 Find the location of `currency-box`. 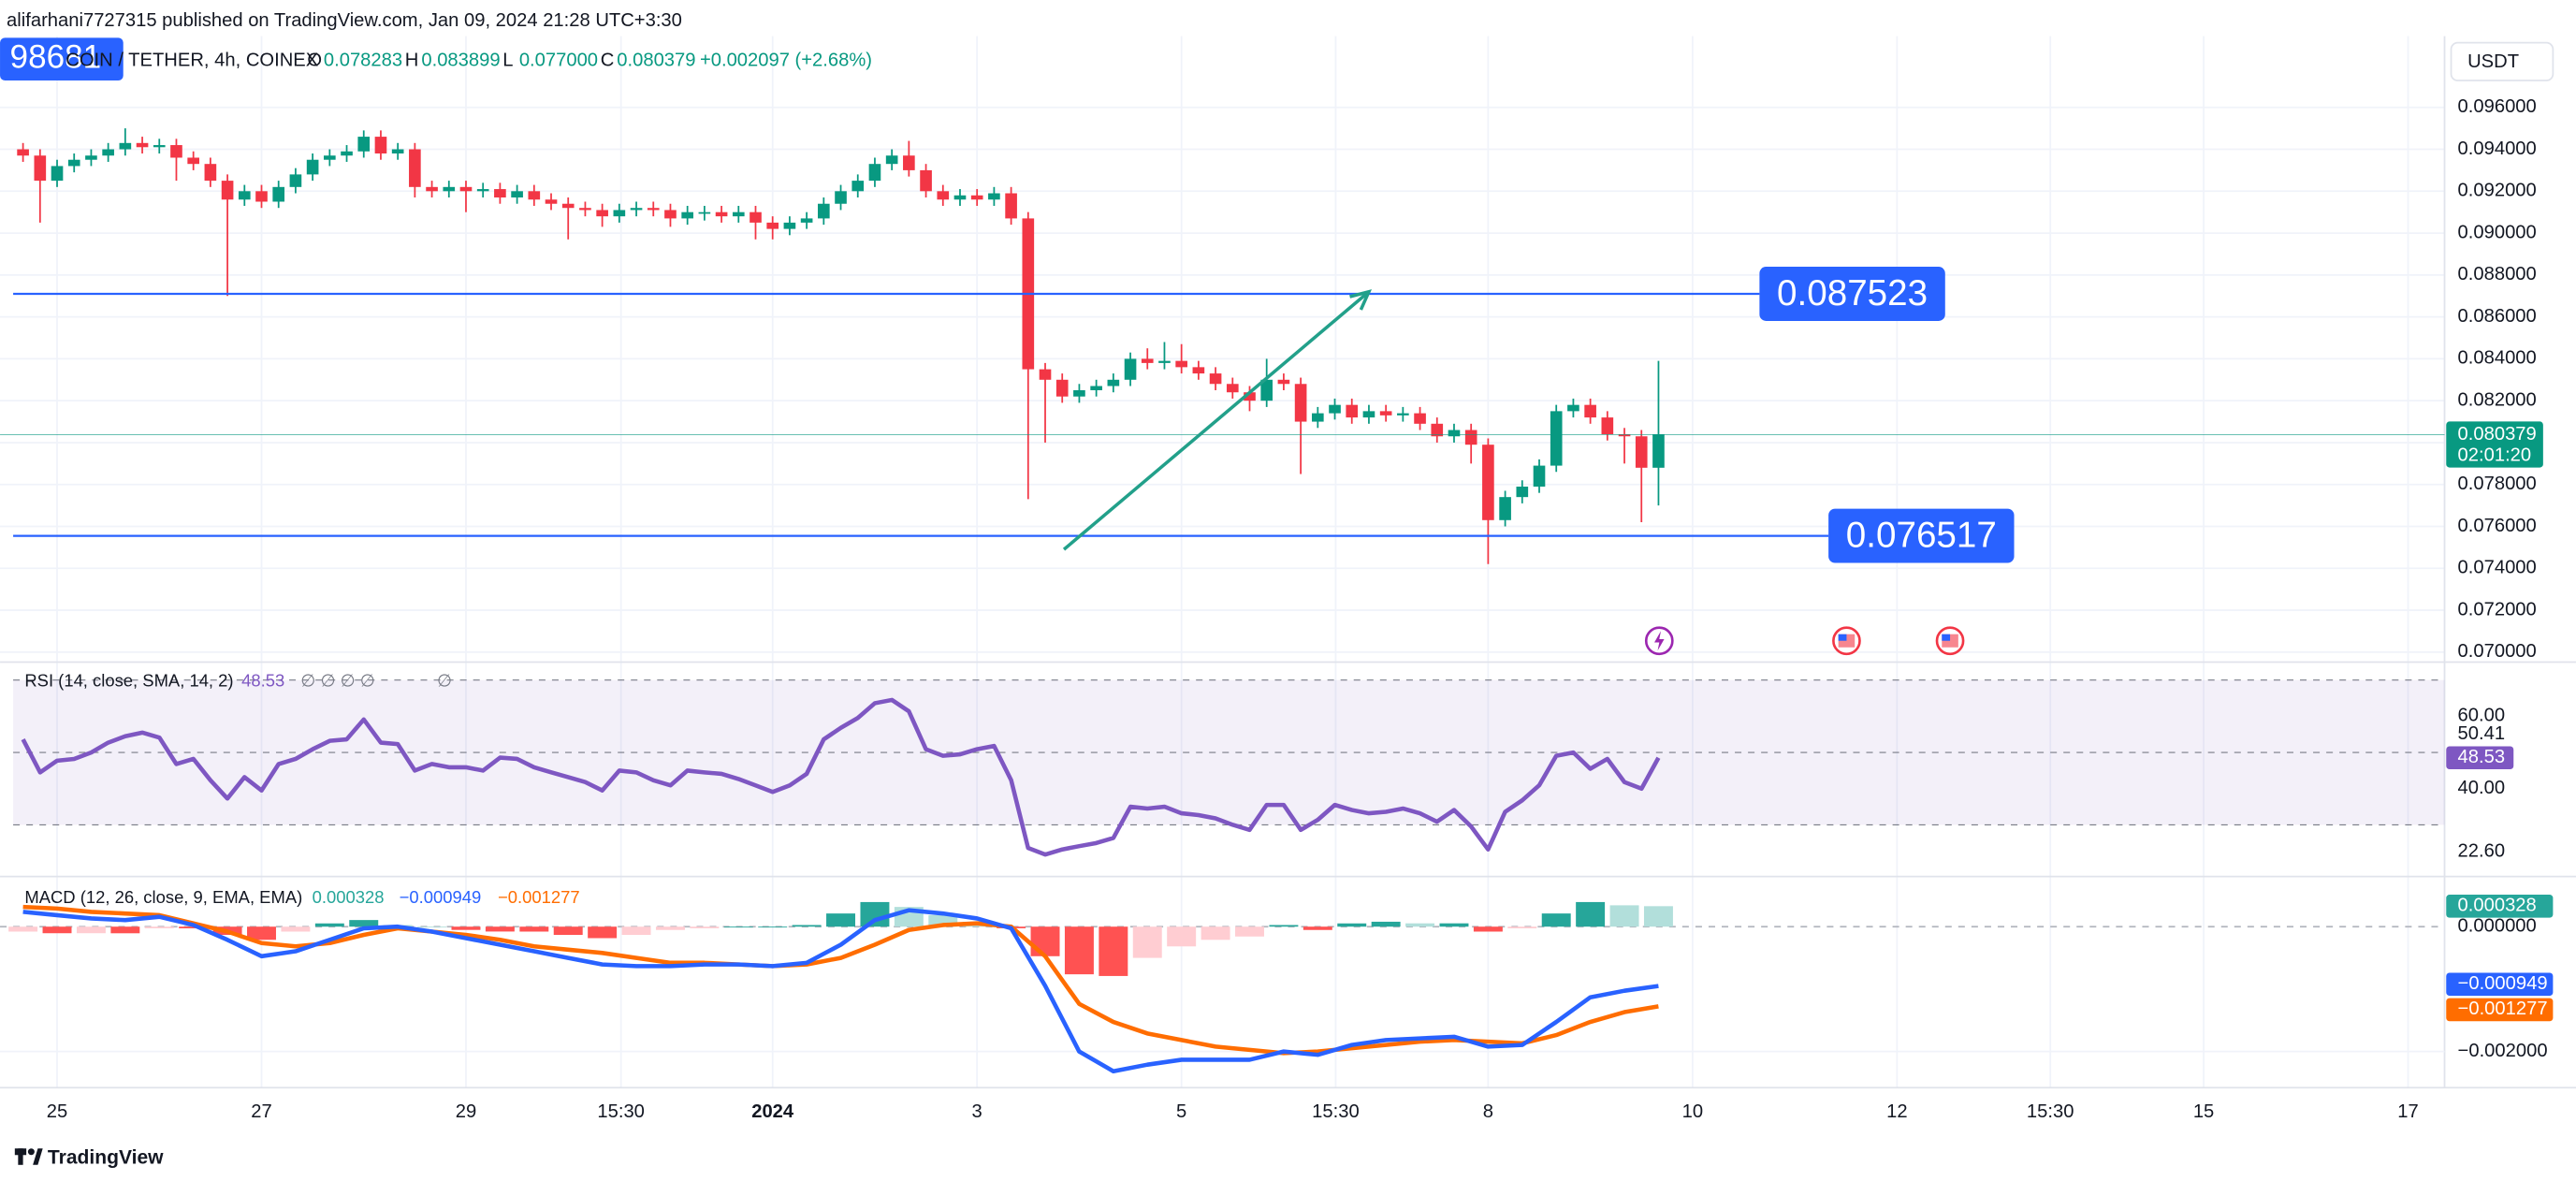

currency-box is located at coordinates (2502, 61).